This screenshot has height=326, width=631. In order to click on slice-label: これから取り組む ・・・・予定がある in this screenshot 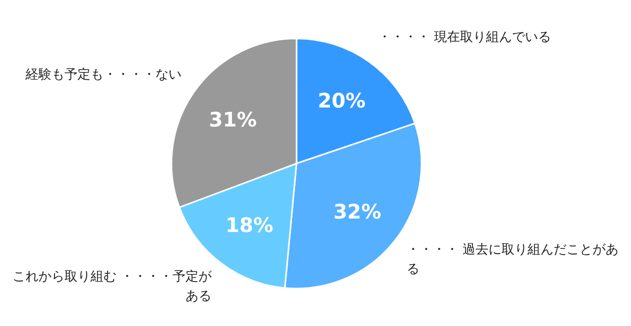, I will do `click(112, 286)`.